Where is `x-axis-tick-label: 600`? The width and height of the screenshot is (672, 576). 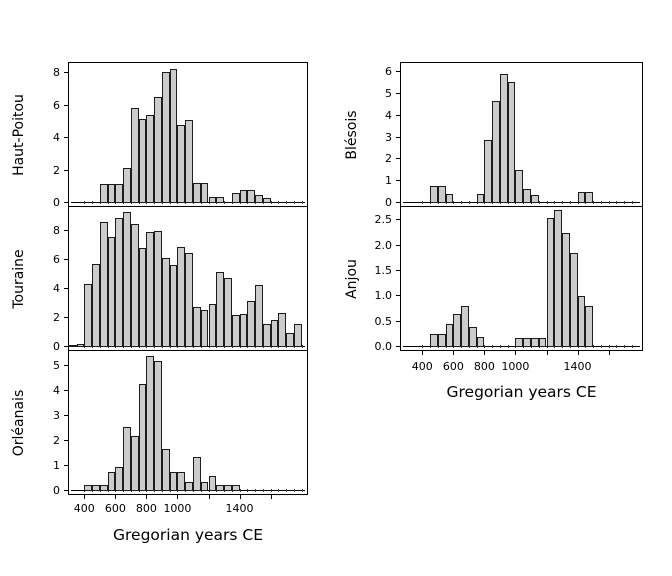
x-axis-tick-label: 600 is located at coordinates (453, 366).